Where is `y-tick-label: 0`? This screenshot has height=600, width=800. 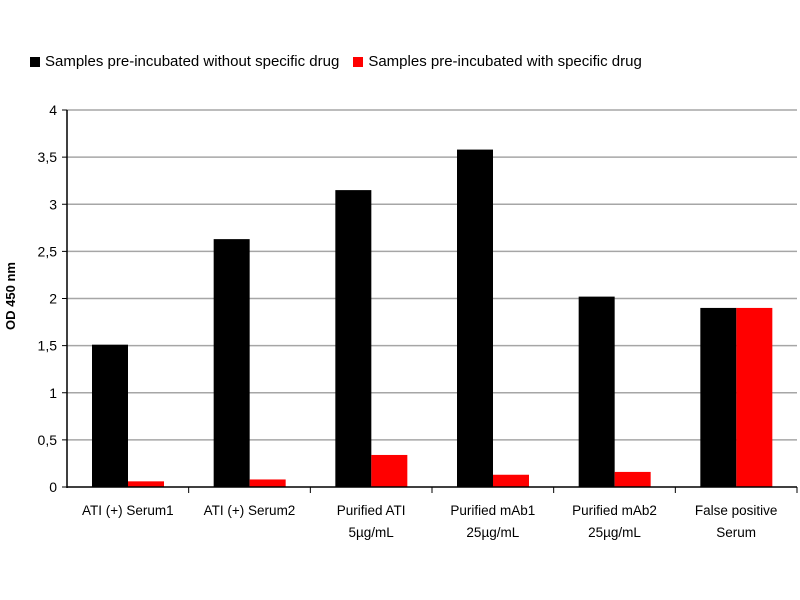 y-tick-label: 0 is located at coordinates (53, 487).